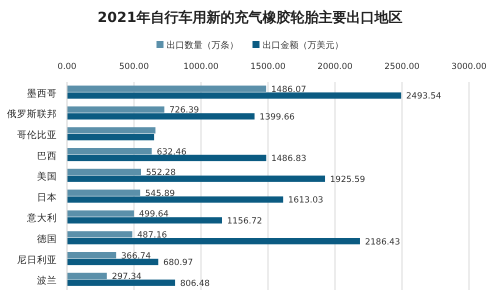 The width and height of the screenshot is (500, 300). Describe the element at coordinates (277, 117) in the screenshot. I see `data-label: 1399.66` at that location.